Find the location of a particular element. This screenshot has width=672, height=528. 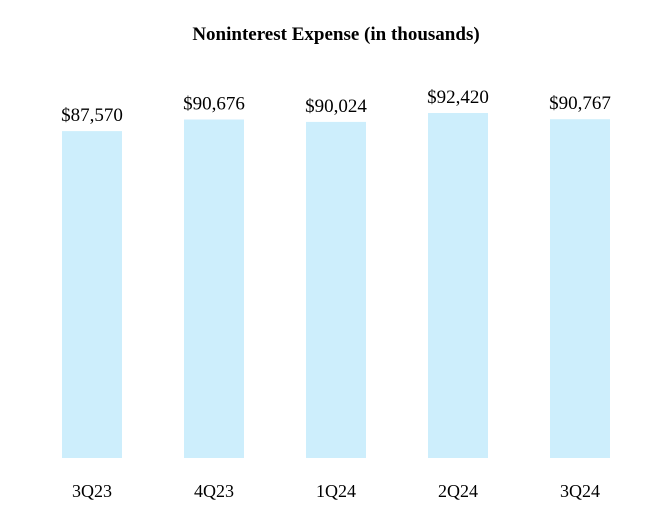

bar-2q24 is located at coordinates (458, 285).